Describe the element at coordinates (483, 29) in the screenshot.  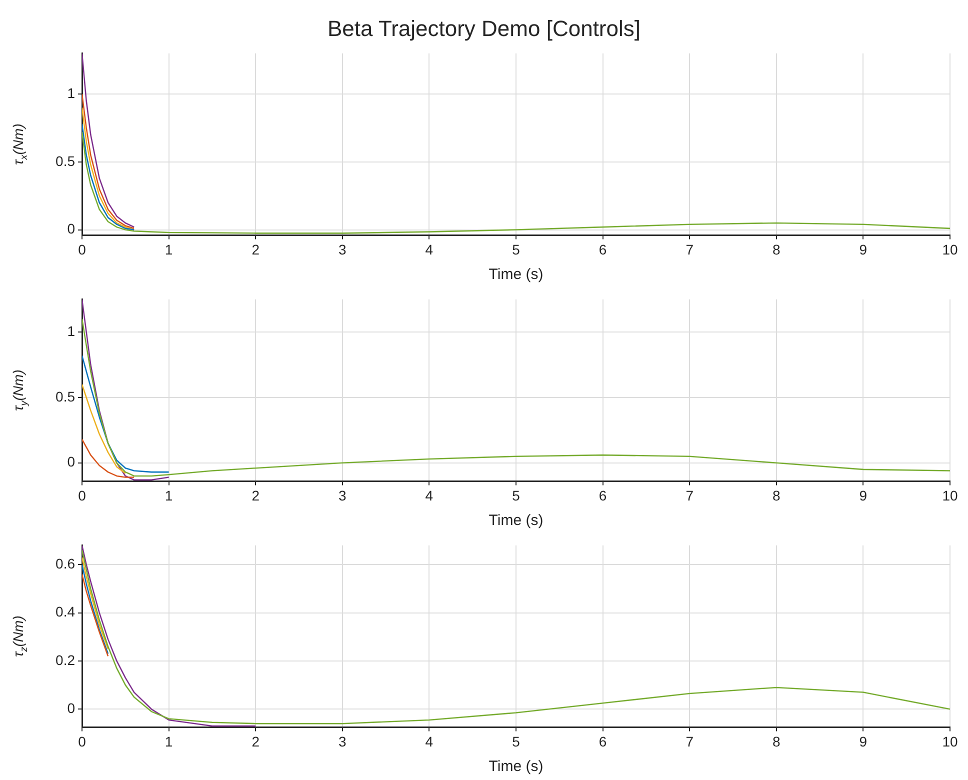
I see `chart-title: Beta Trajectory Demo [Controls]` at that location.